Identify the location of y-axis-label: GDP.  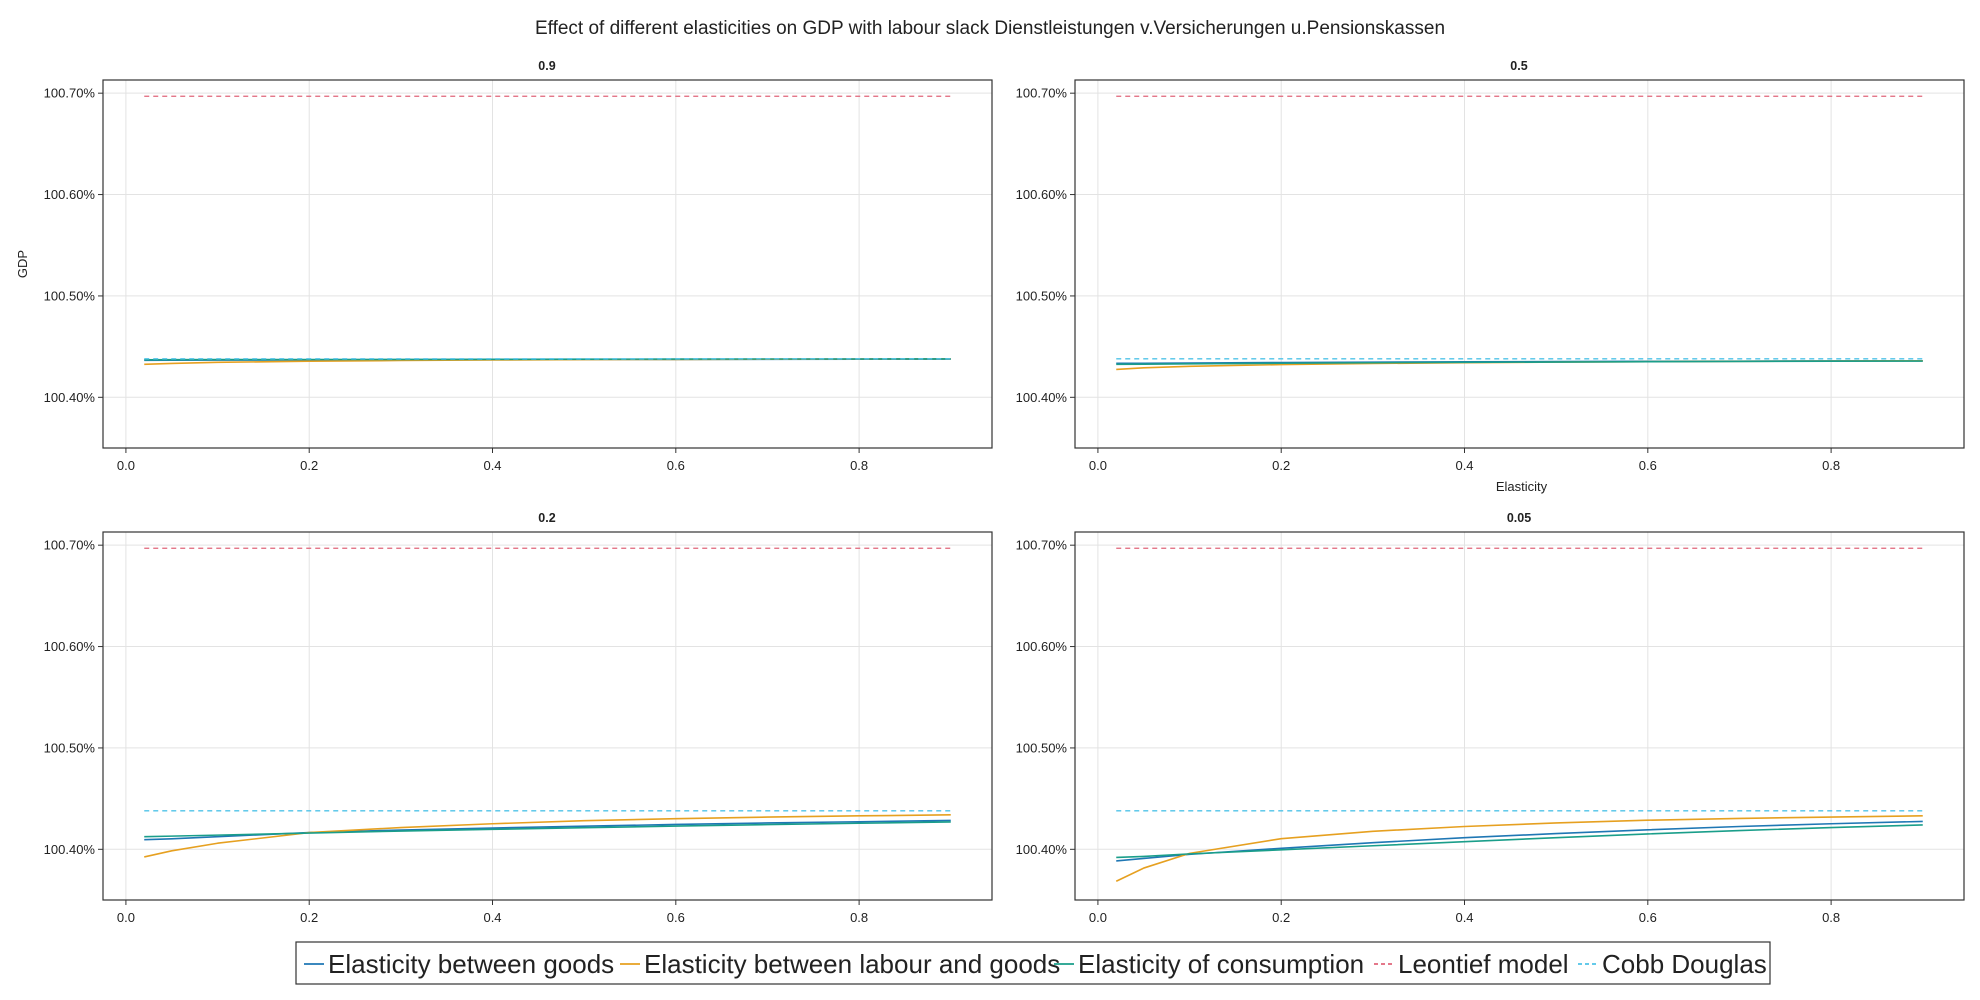
(22, 264).